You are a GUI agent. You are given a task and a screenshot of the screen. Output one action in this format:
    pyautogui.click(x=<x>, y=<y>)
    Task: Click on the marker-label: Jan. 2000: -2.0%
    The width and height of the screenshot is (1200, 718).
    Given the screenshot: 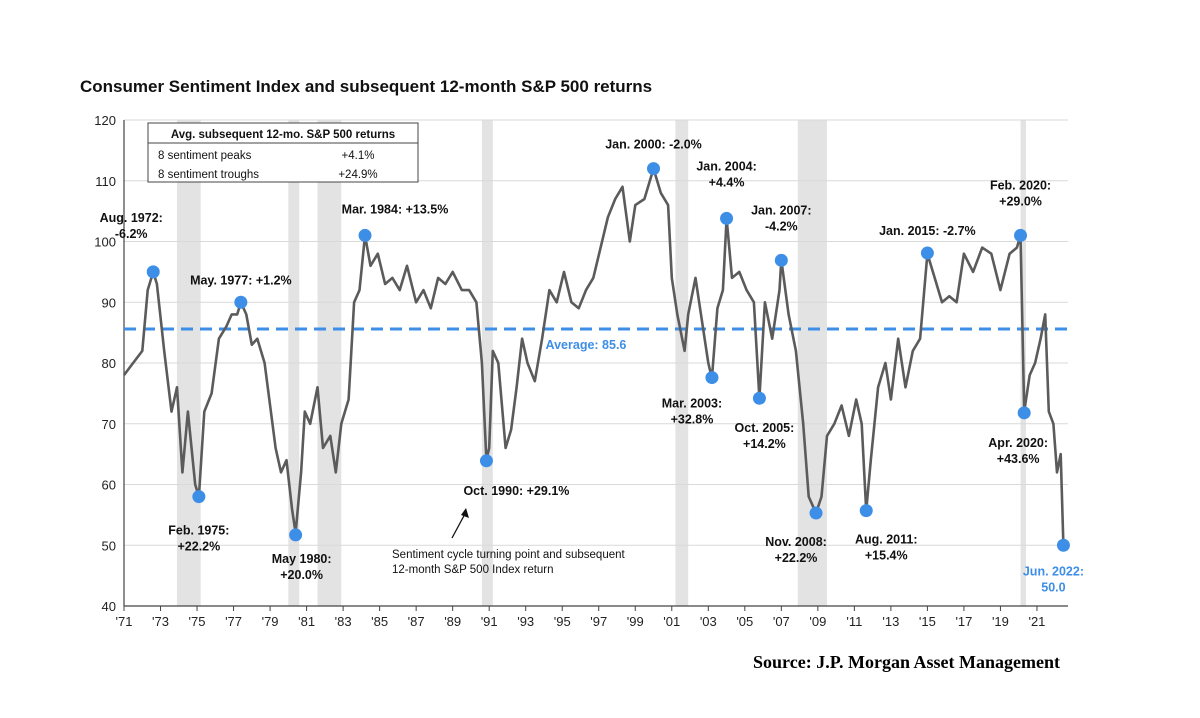 What is the action you would take?
    pyautogui.click(x=653, y=145)
    